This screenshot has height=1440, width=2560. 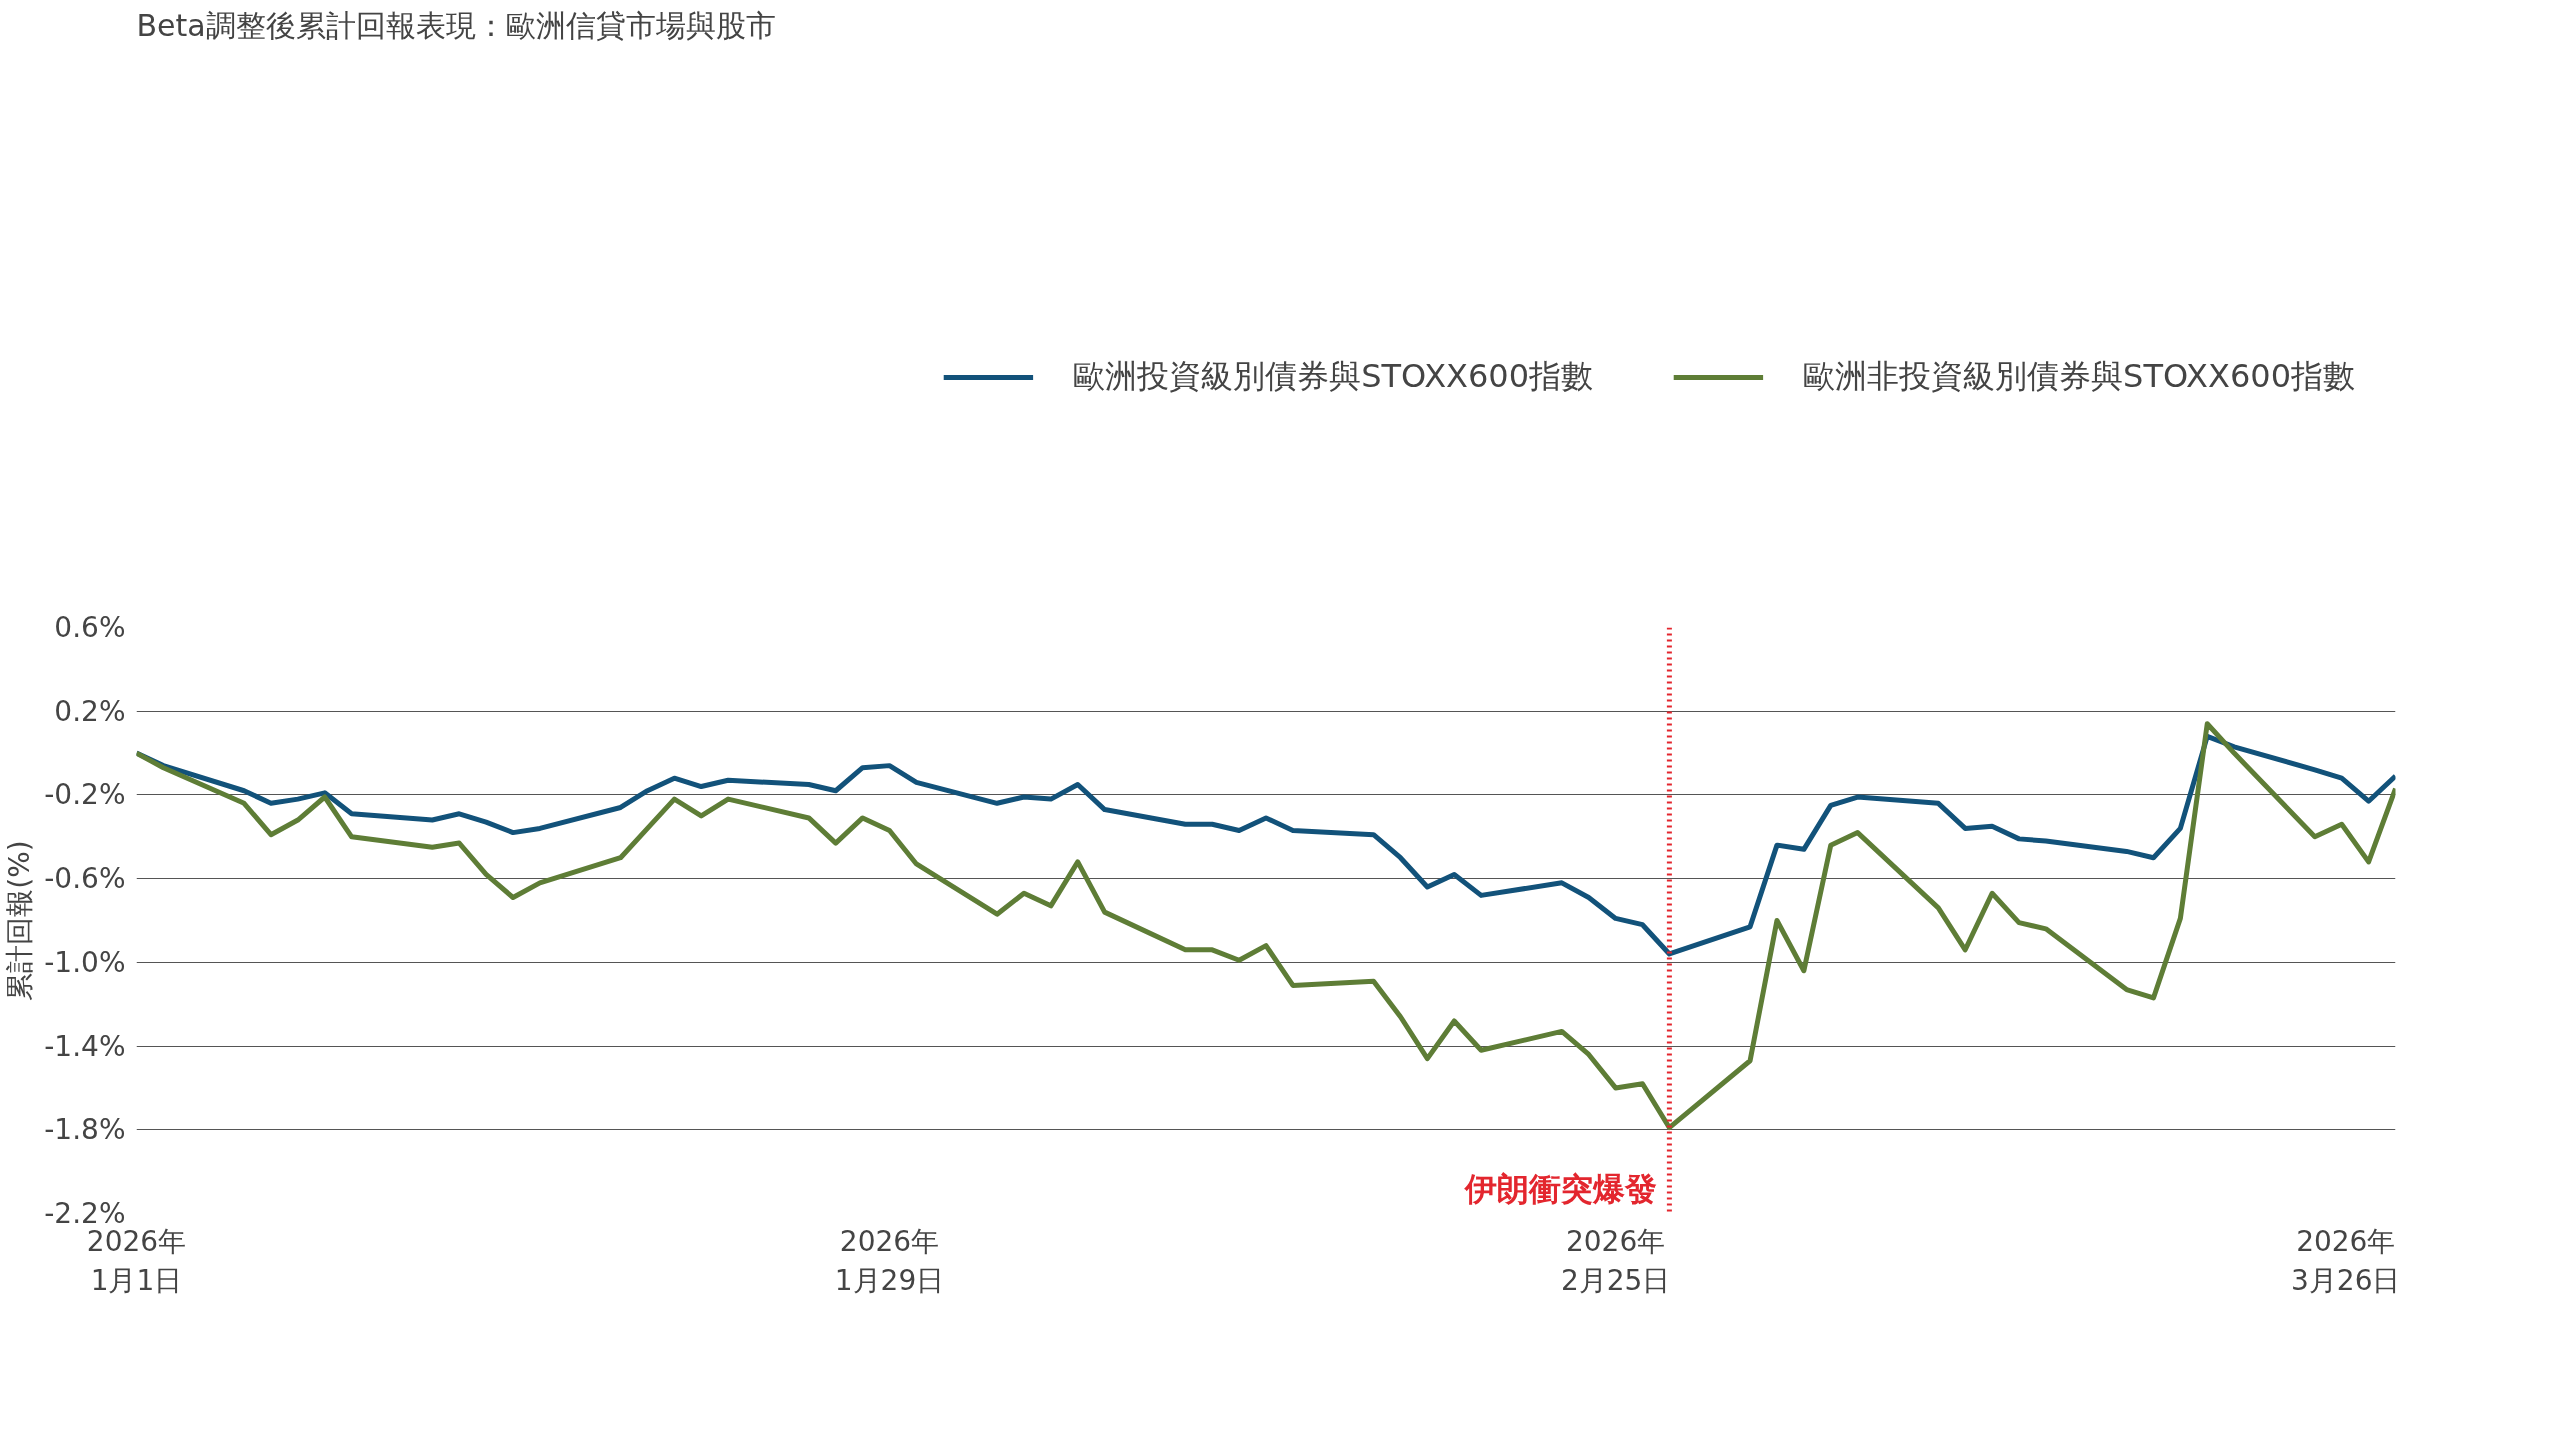 What do you see at coordinates (2079, 376) in the screenshot?
I see `legend-label: 歐洲非投資級別債券與STOXX600指數` at bounding box center [2079, 376].